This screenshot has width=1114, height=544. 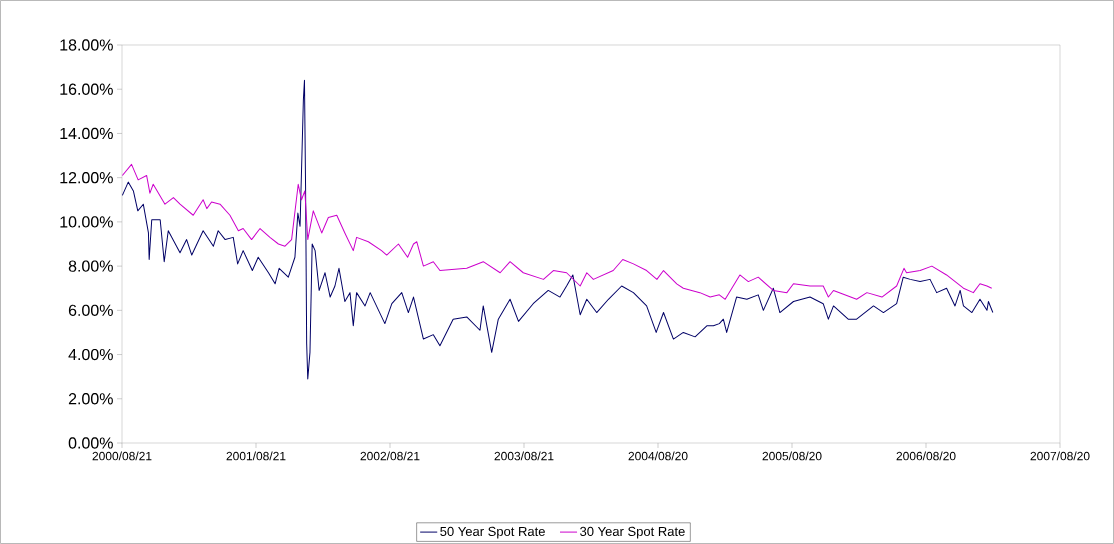 What do you see at coordinates (792, 456) in the screenshot?
I see `x-tick-label: 2005/08/20` at bounding box center [792, 456].